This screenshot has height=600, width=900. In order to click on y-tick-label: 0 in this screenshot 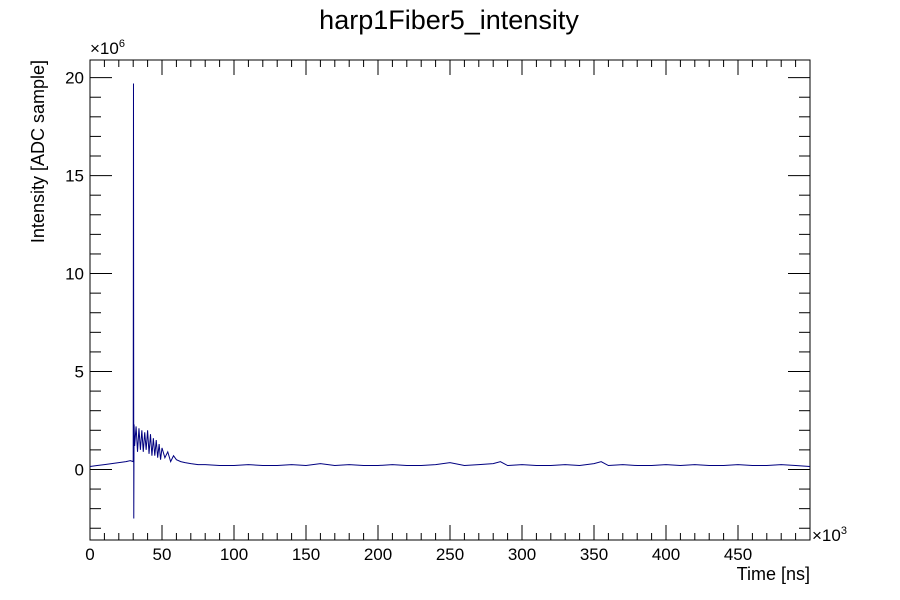, I will do `click(79, 469)`.